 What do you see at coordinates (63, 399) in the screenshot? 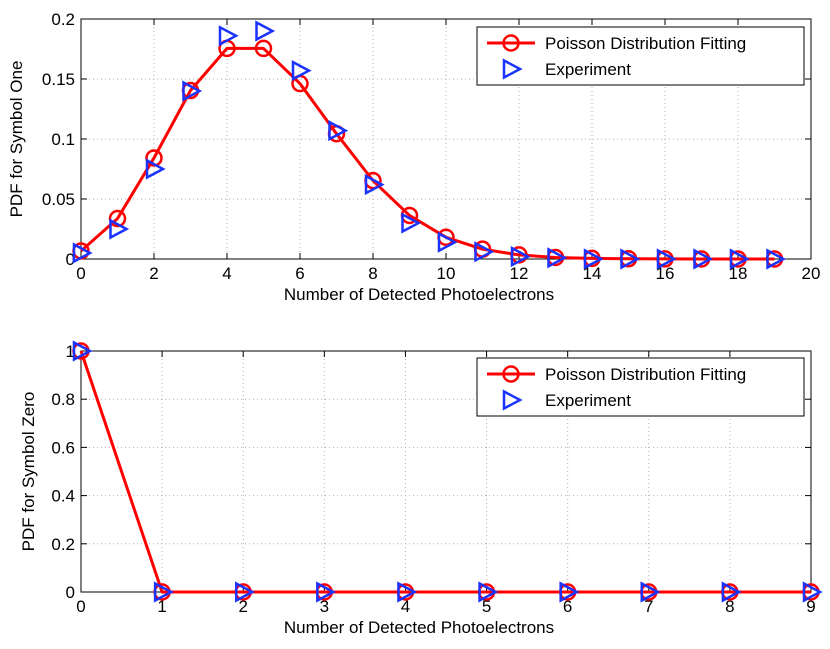
I see `y-tick-label: 0.8` at bounding box center [63, 399].